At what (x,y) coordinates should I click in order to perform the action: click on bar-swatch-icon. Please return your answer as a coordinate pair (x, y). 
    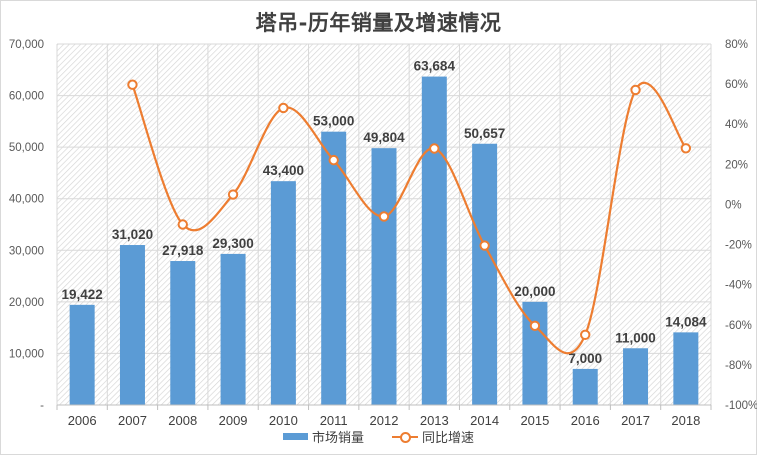
    Looking at the image, I should click on (295, 436).